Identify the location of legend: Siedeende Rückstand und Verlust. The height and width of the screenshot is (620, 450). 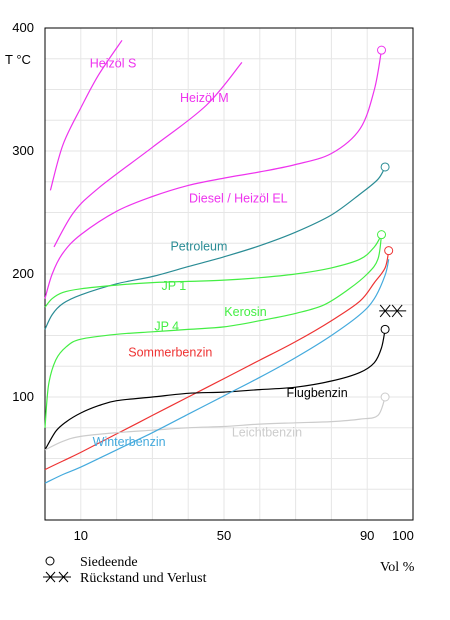
(125, 570).